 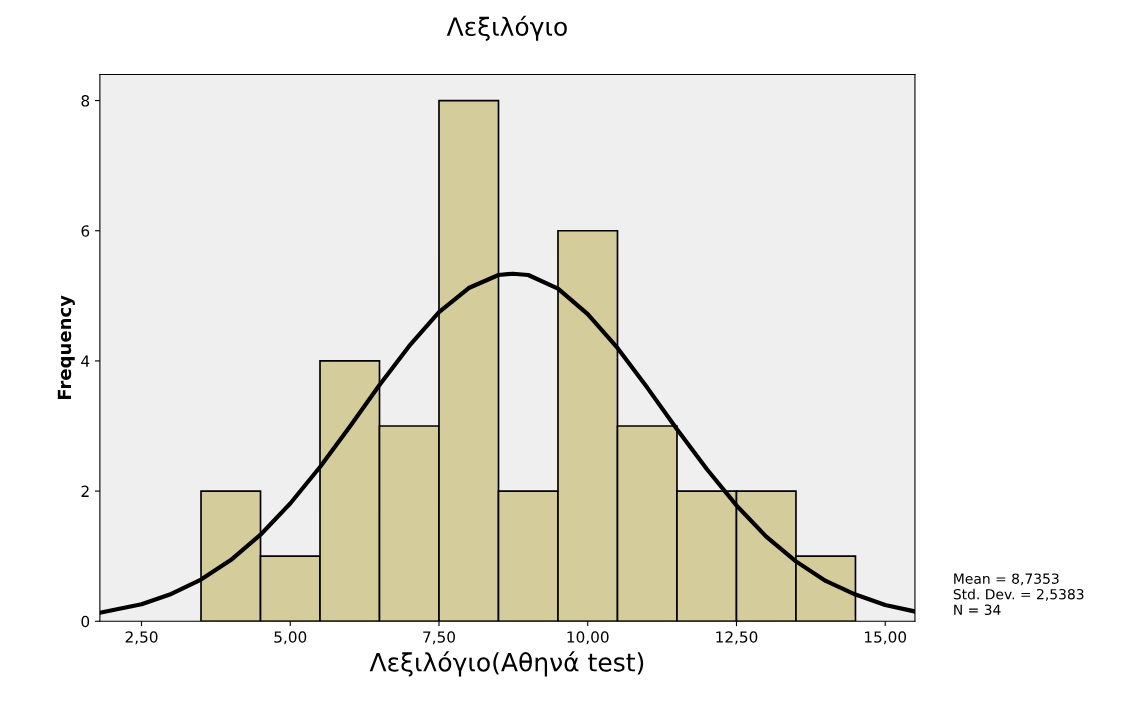 What do you see at coordinates (85, 621) in the screenshot?
I see `y-tick-label: 0` at bounding box center [85, 621].